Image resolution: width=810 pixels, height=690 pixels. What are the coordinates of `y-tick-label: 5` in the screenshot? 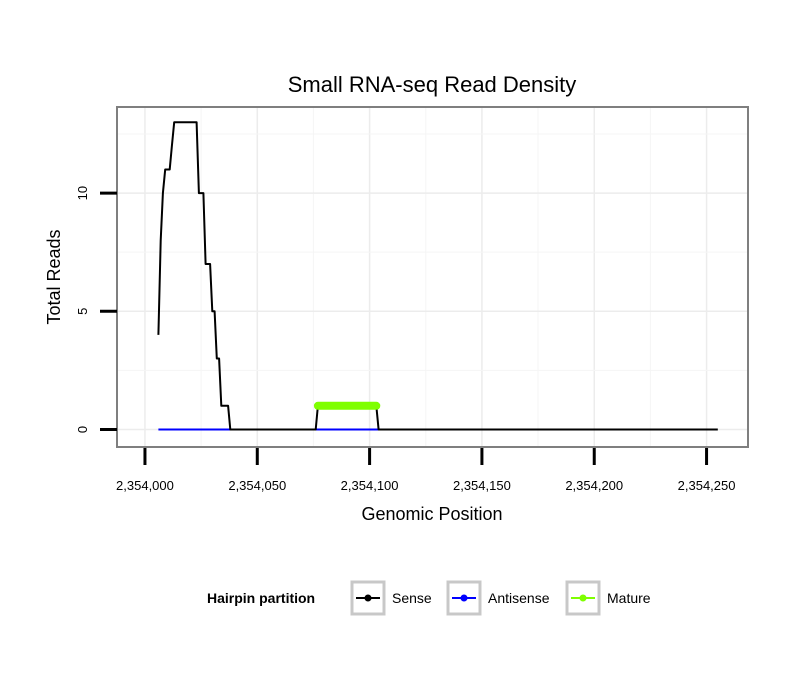 It's located at (82, 311).